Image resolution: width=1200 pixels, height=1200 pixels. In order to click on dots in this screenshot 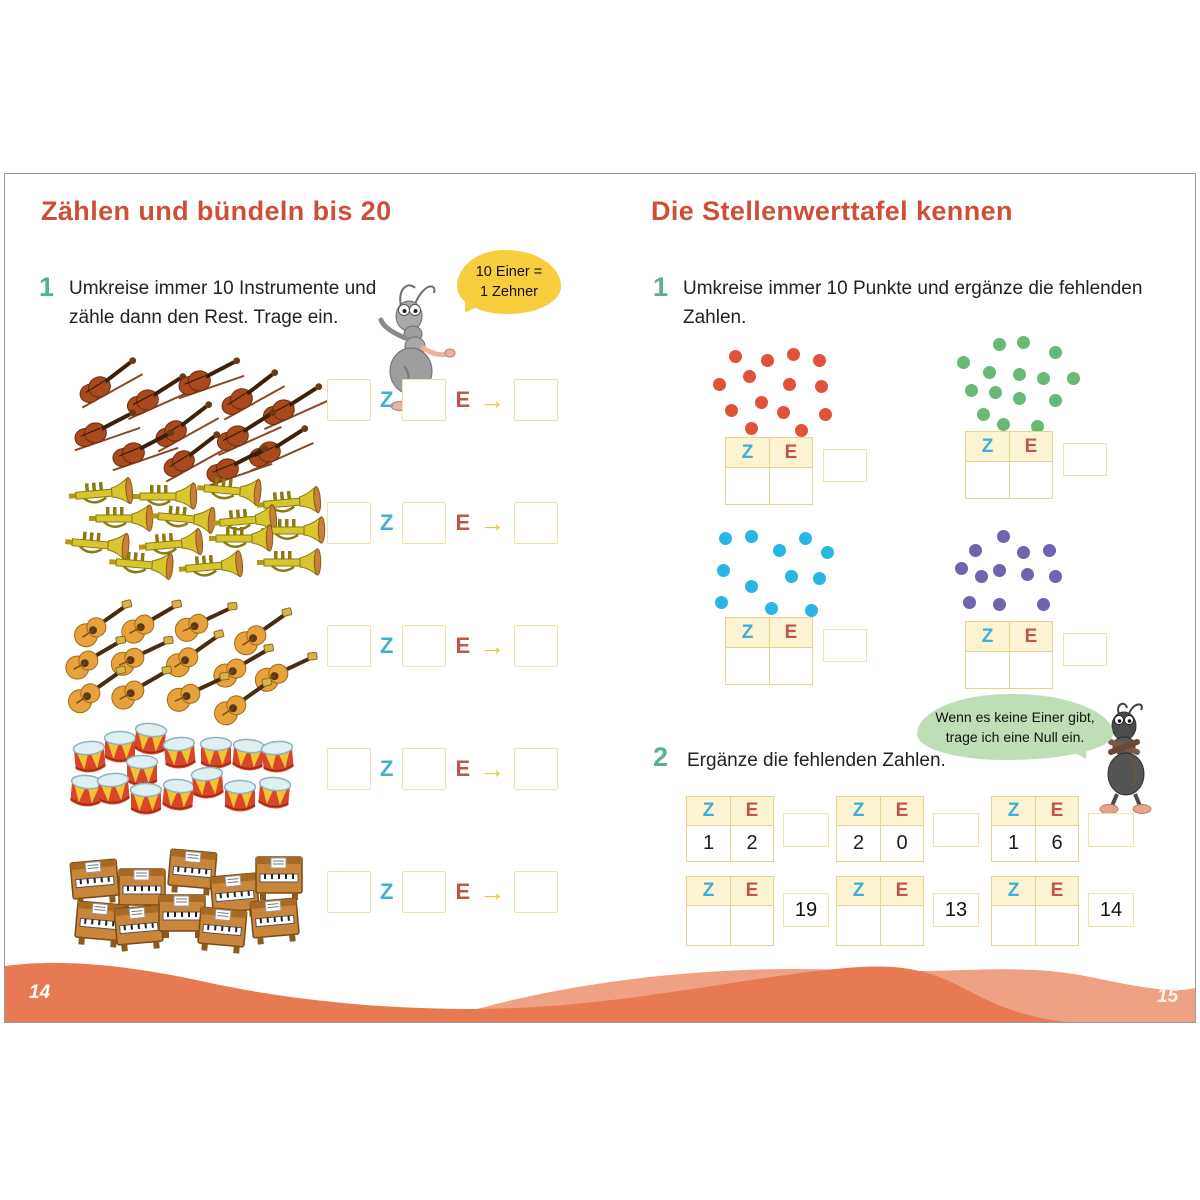, I will do `click(786, 389)`.